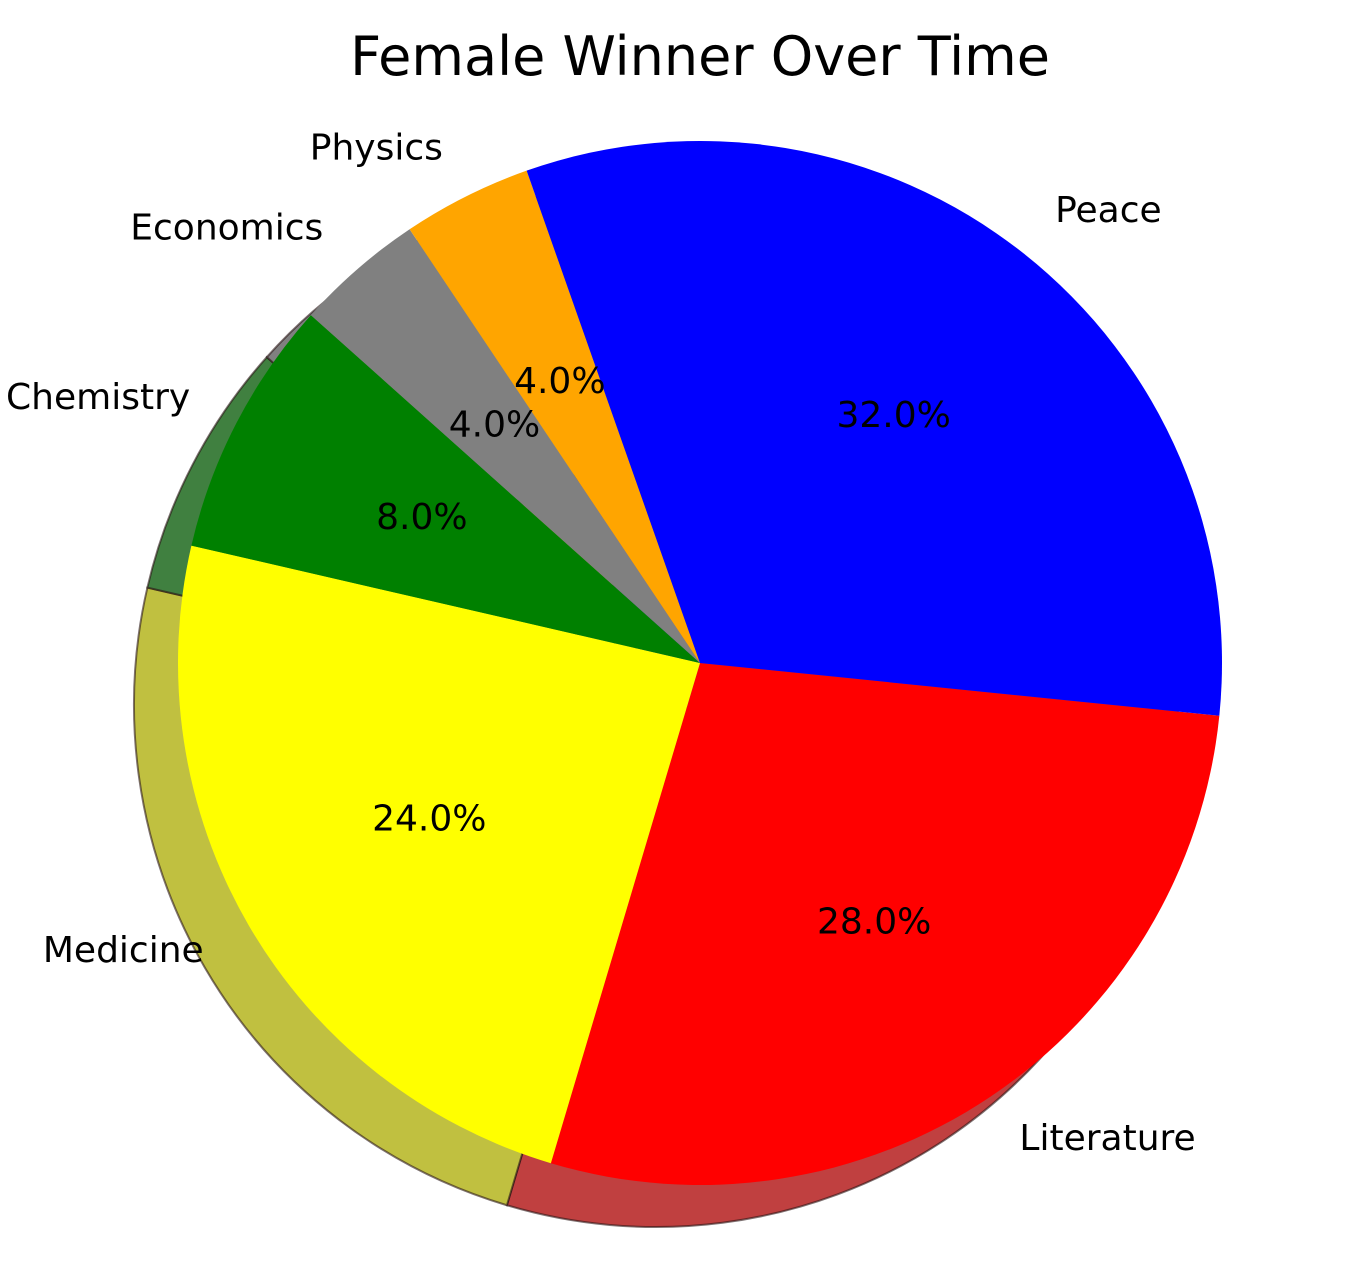  Describe the element at coordinates (376, 148) in the screenshot. I see `category-label-physics: Physics` at that location.